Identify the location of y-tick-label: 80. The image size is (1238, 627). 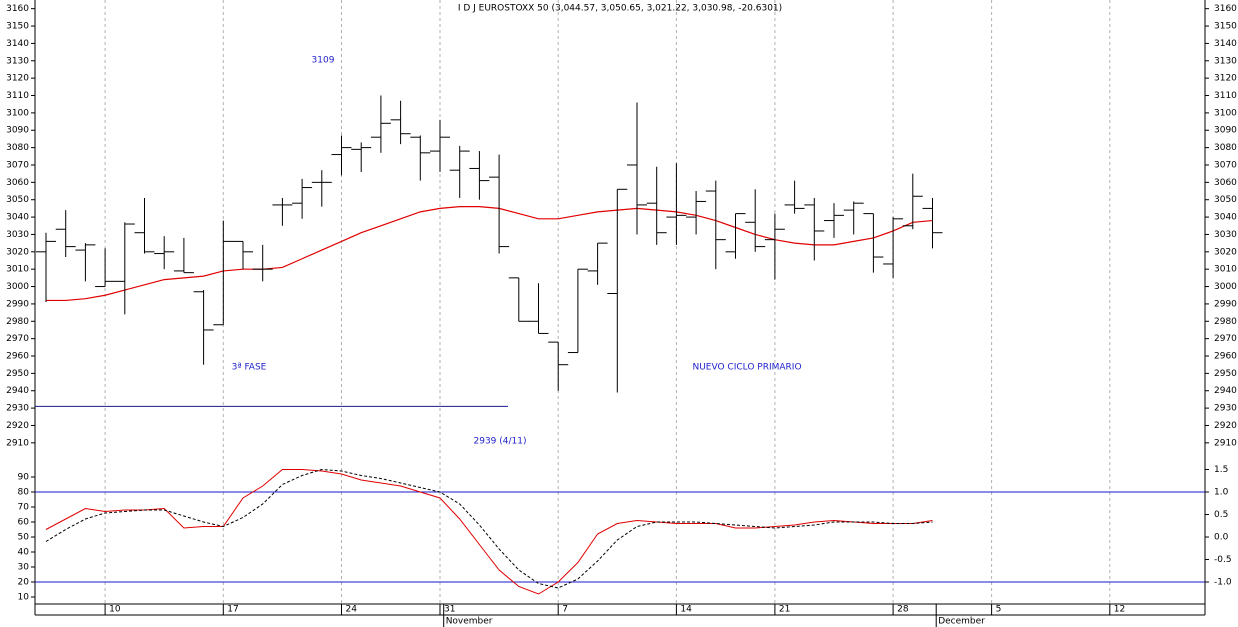
(24, 493).